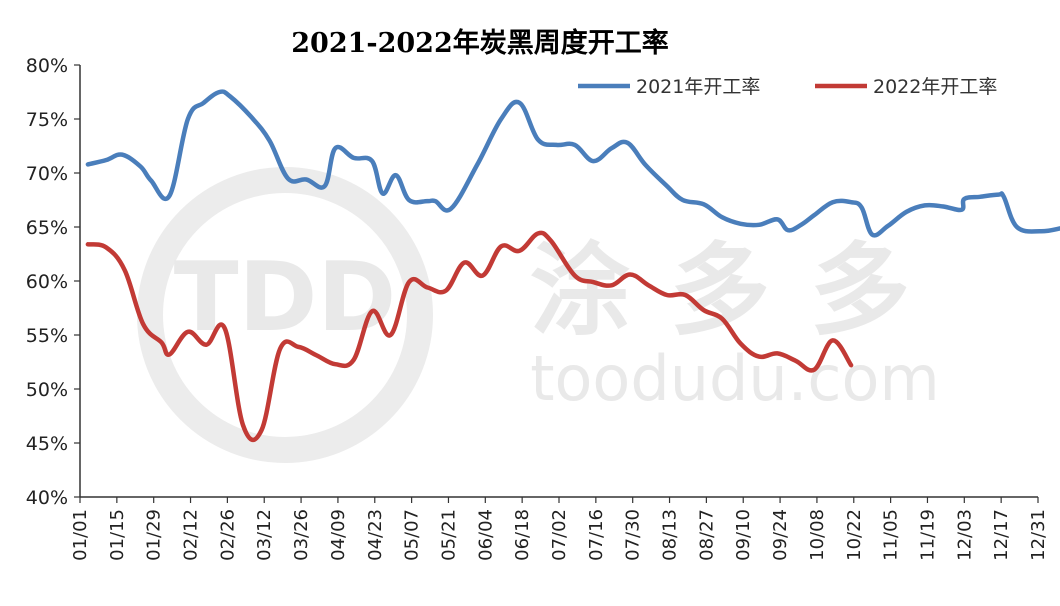 Image resolution: width=1060 pixels, height=606 pixels. Describe the element at coordinates (227, 535) in the screenshot. I see `x-tick-label: 02/26` at that location.